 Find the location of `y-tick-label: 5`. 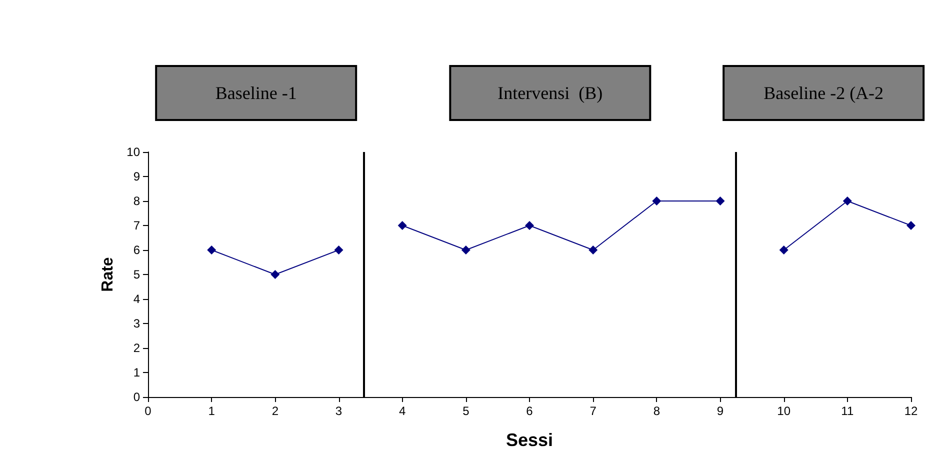

y-tick-label: 5 is located at coordinates (136, 275).